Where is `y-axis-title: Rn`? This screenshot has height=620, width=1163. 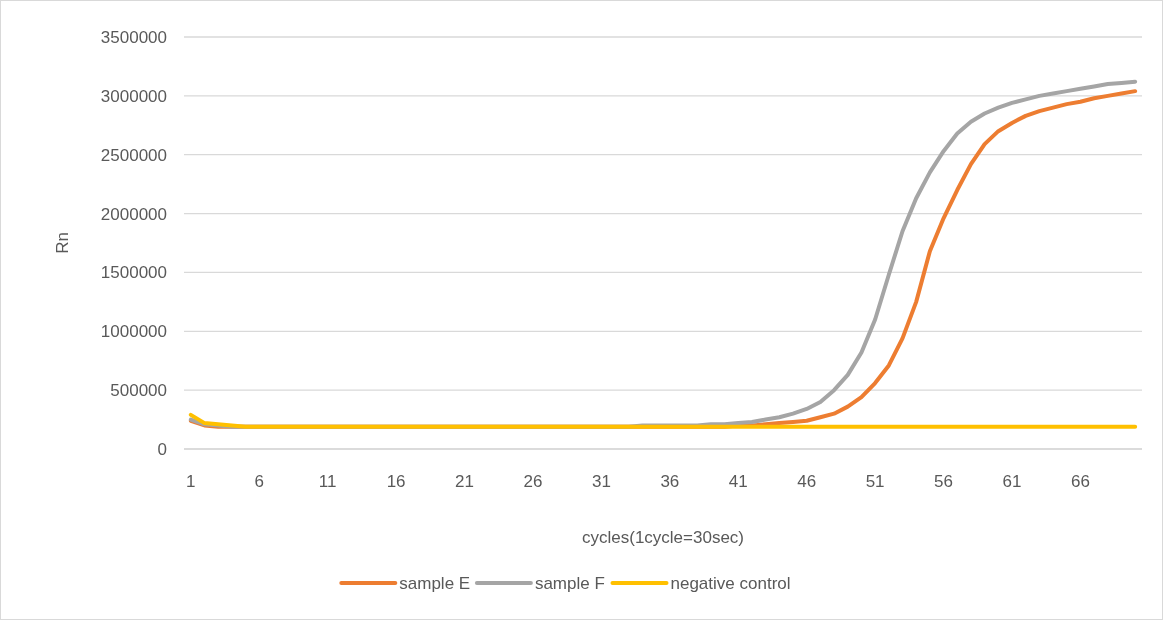
y-axis-title: Rn is located at coordinates (62, 243).